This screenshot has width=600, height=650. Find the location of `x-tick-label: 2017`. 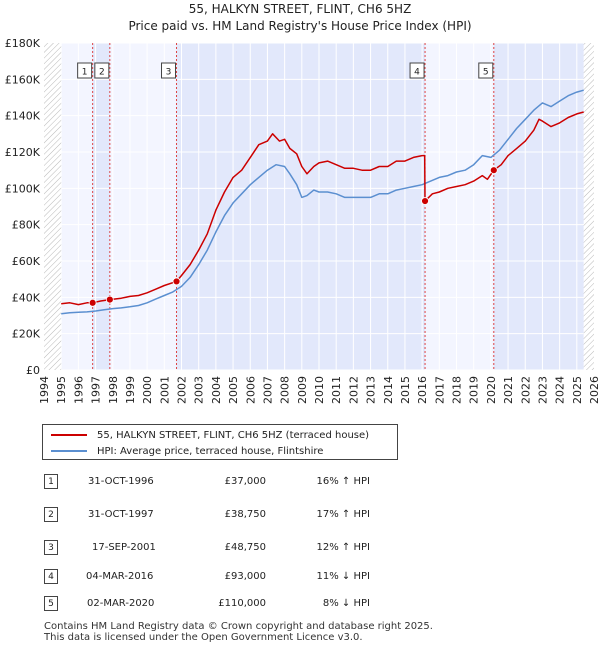

x-tick-label: 2017 is located at coordinates (439, 390).